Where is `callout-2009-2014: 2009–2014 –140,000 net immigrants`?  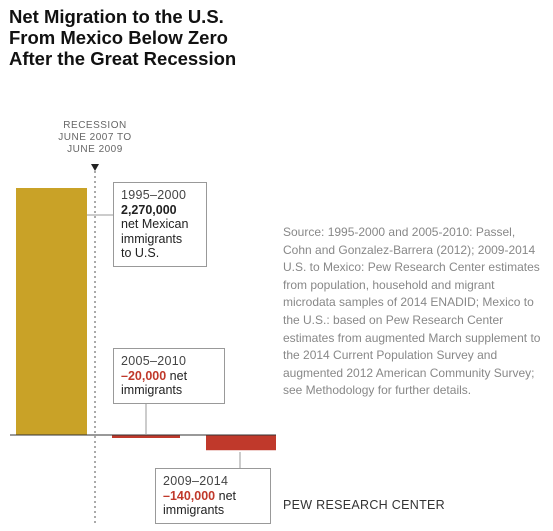 callout-2009-2014: 2009–2014 –140,000 net immigrants is located at coordinates (213, 496).